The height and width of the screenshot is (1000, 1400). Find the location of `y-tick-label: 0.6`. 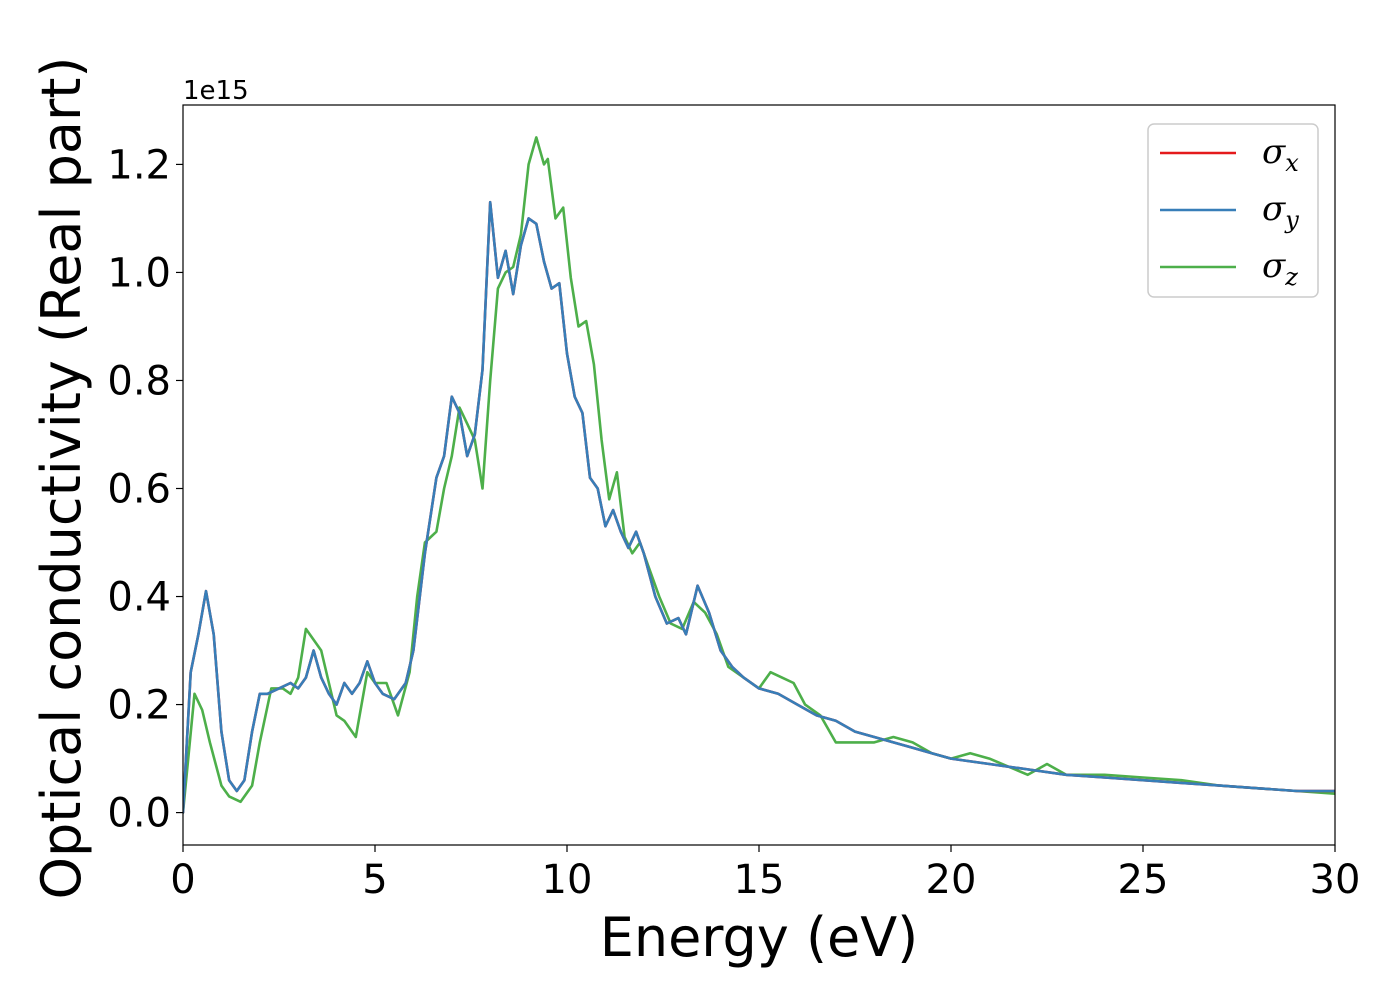

y-tick-label: 0.6 is located at coordinates (139, 490).